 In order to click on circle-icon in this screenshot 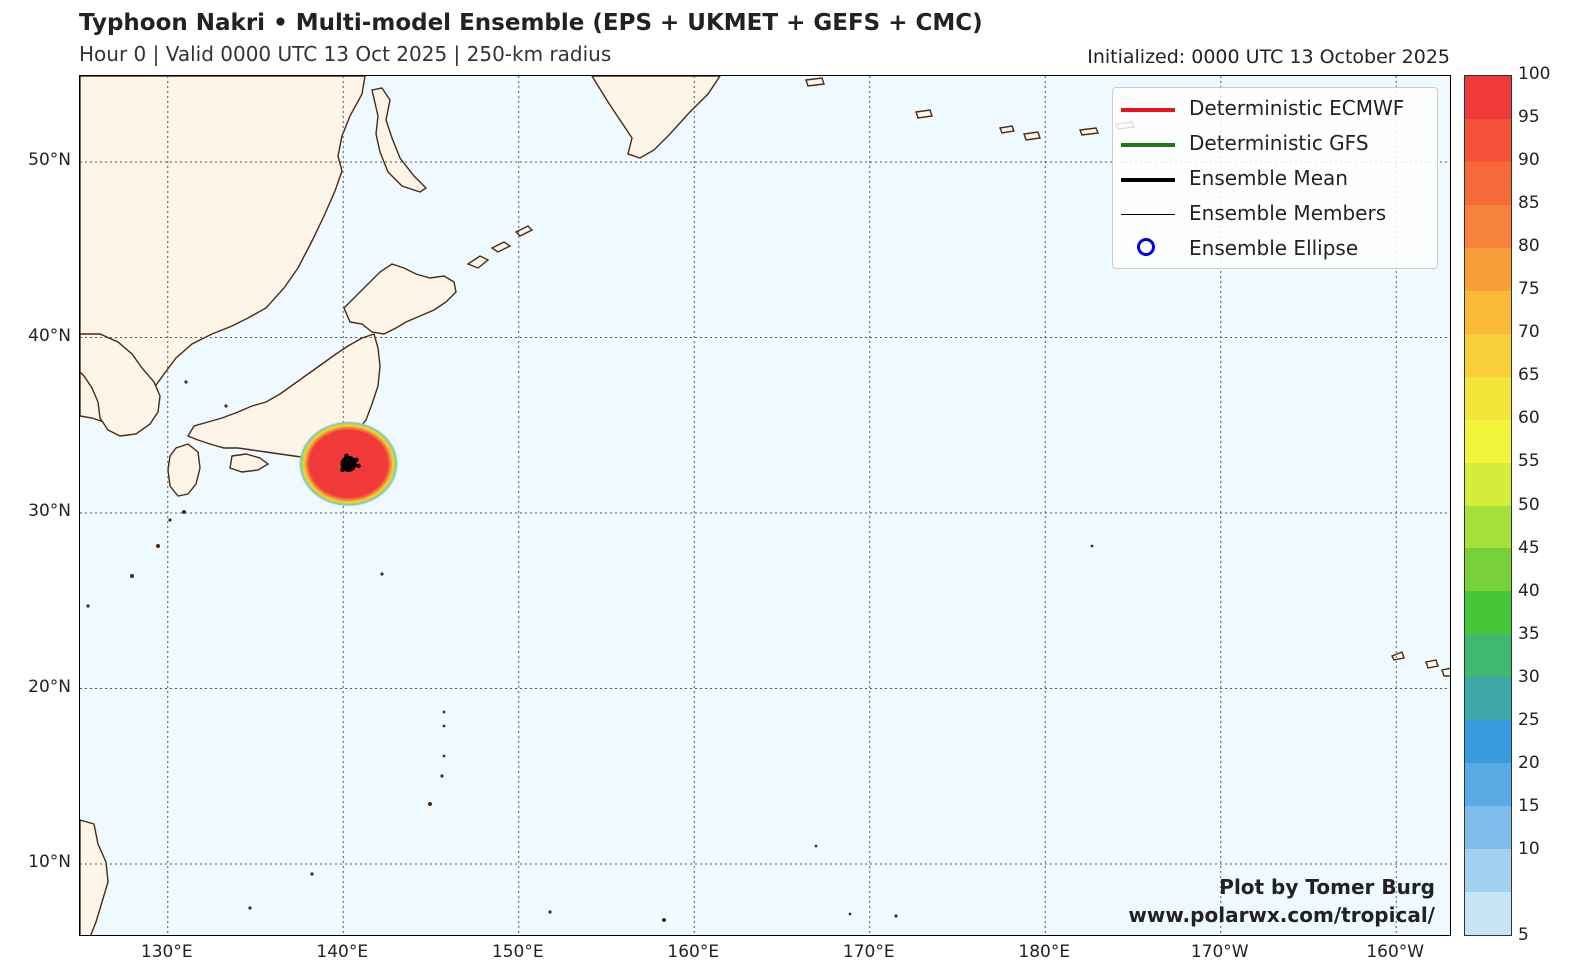, I will do `click(1146, 247)`.